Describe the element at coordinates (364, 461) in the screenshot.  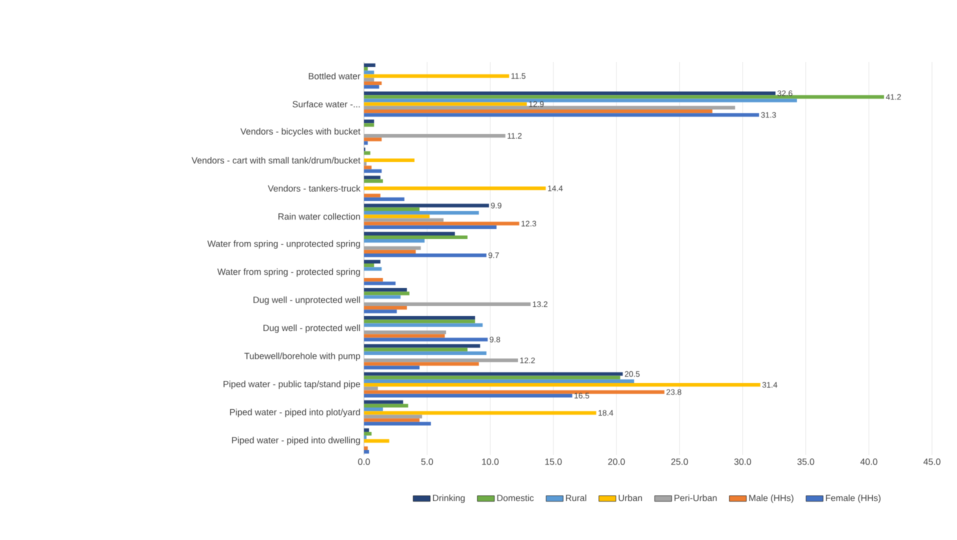
I see `x-tick-label: 0.0` at that location.